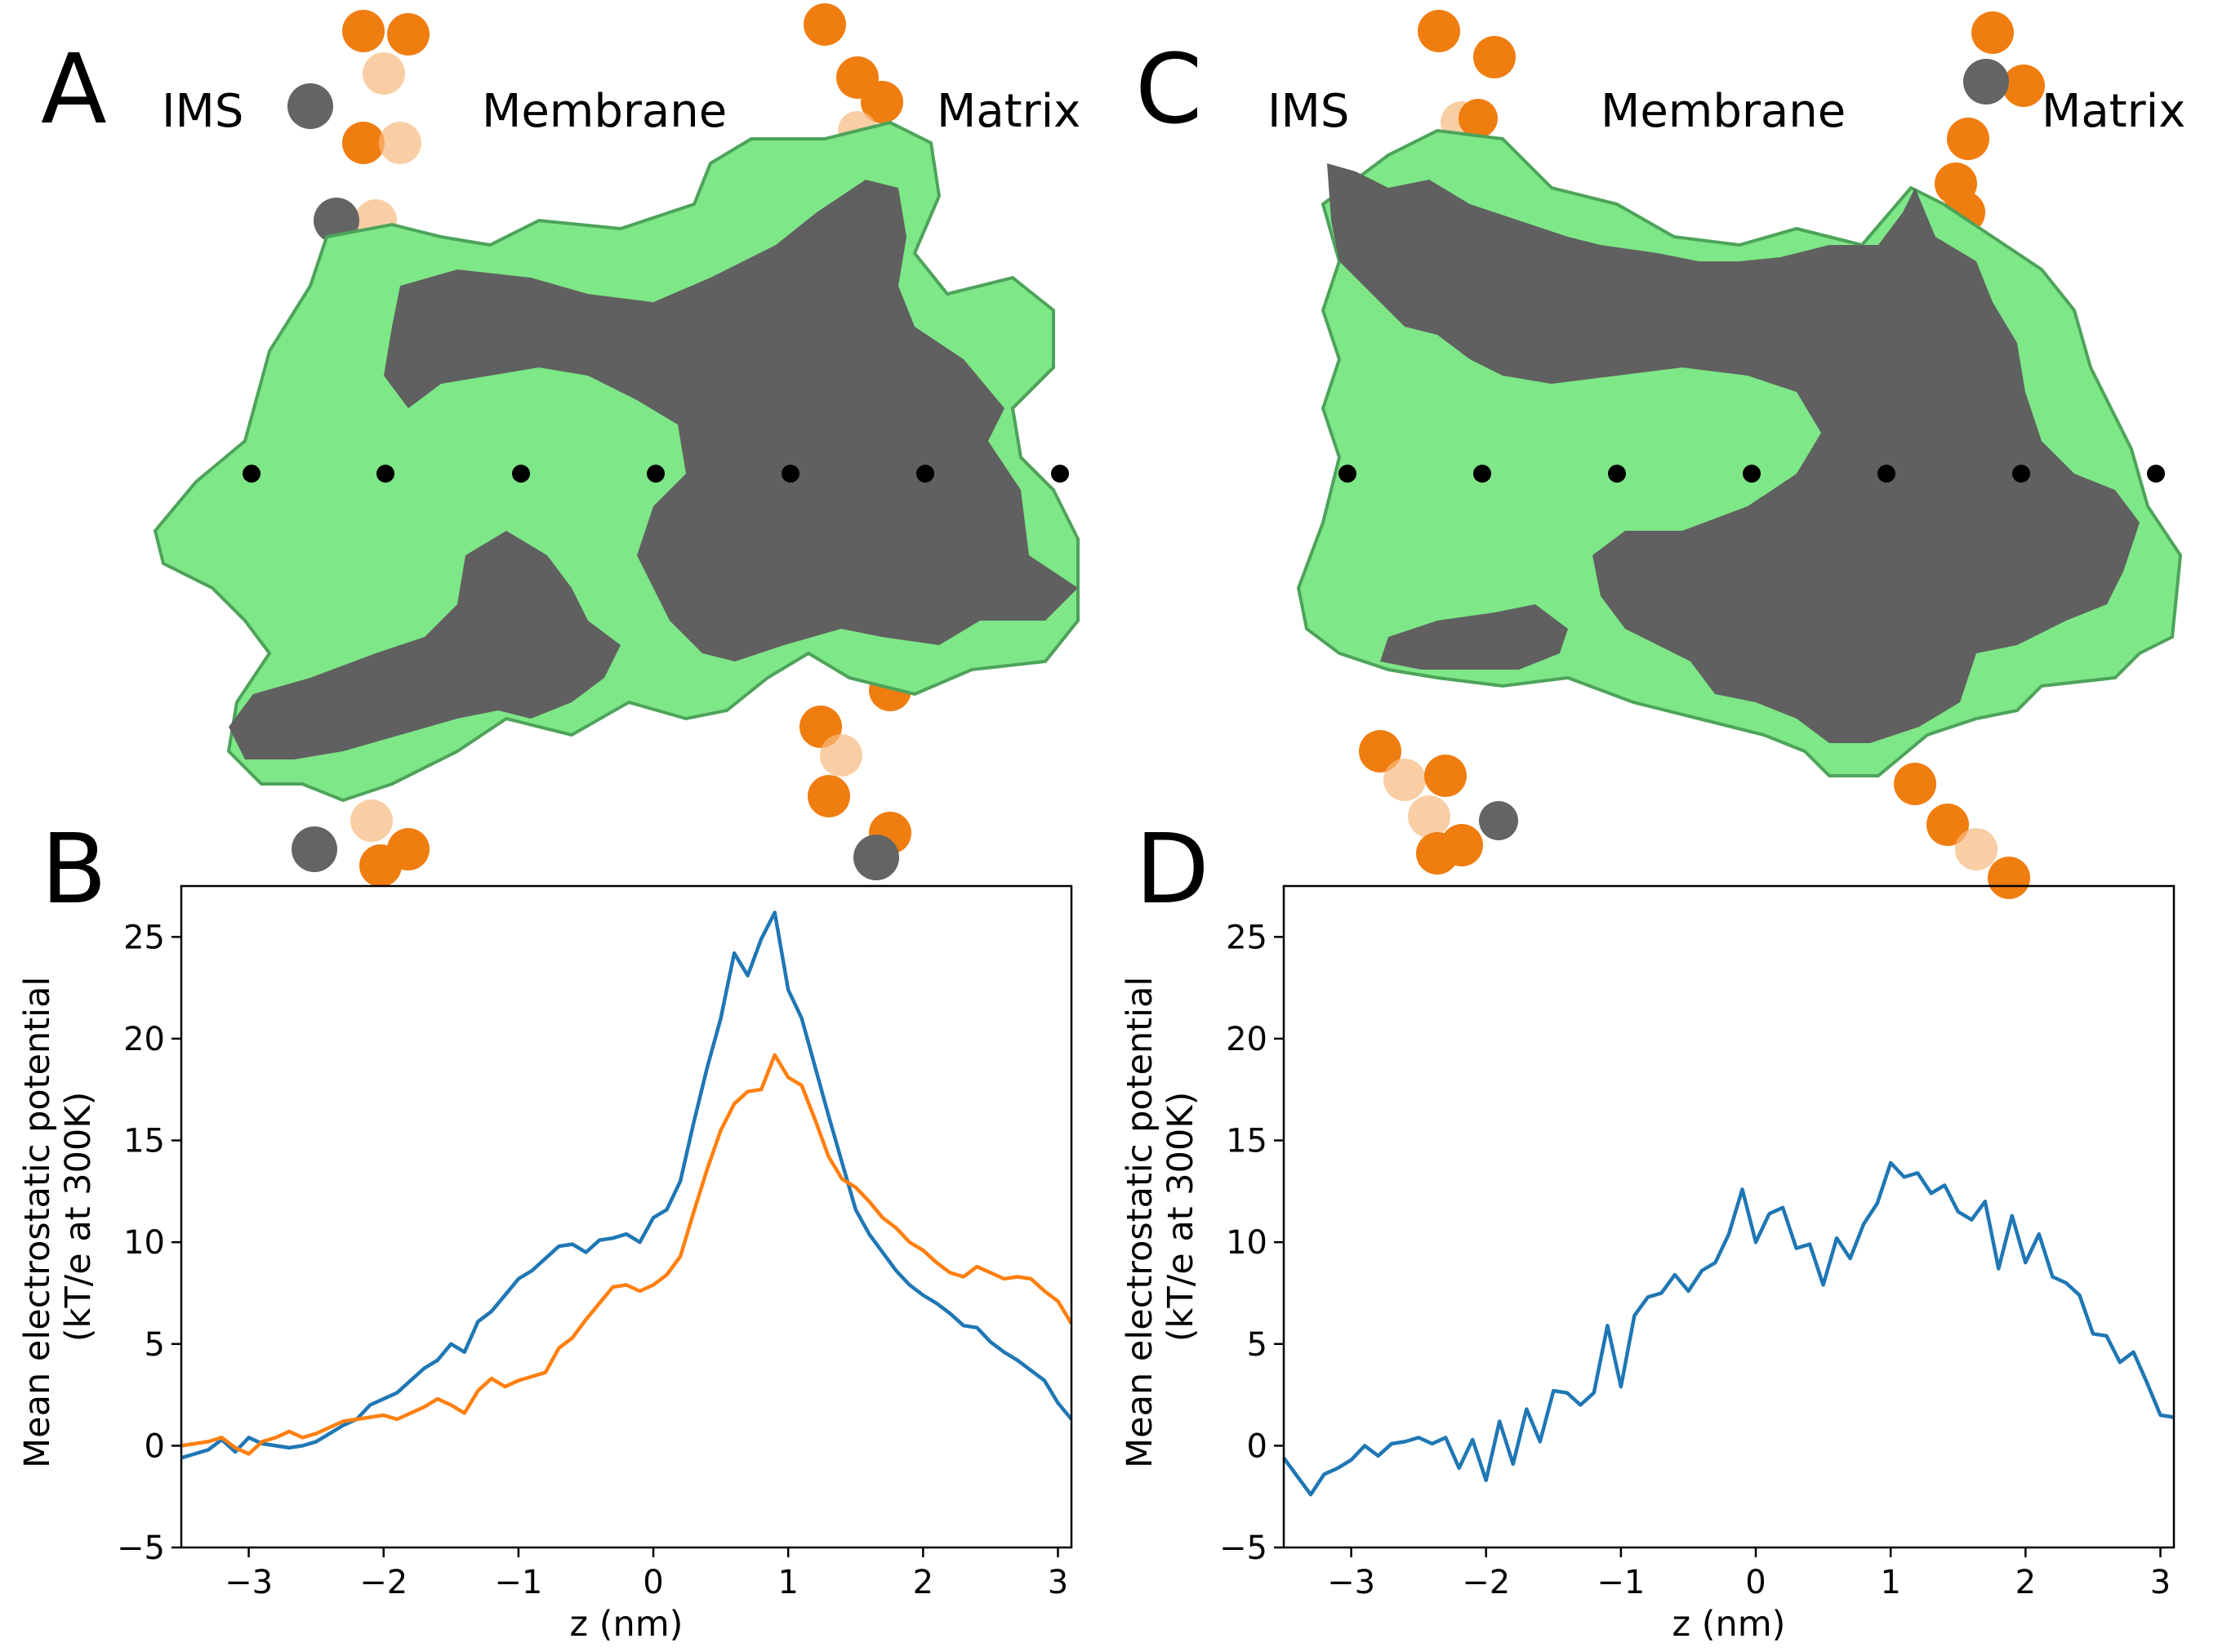 The width and height of the screenshot is (2218, 1652). I want to click on x-tick-label-b: 3, so click(1058, 1582).